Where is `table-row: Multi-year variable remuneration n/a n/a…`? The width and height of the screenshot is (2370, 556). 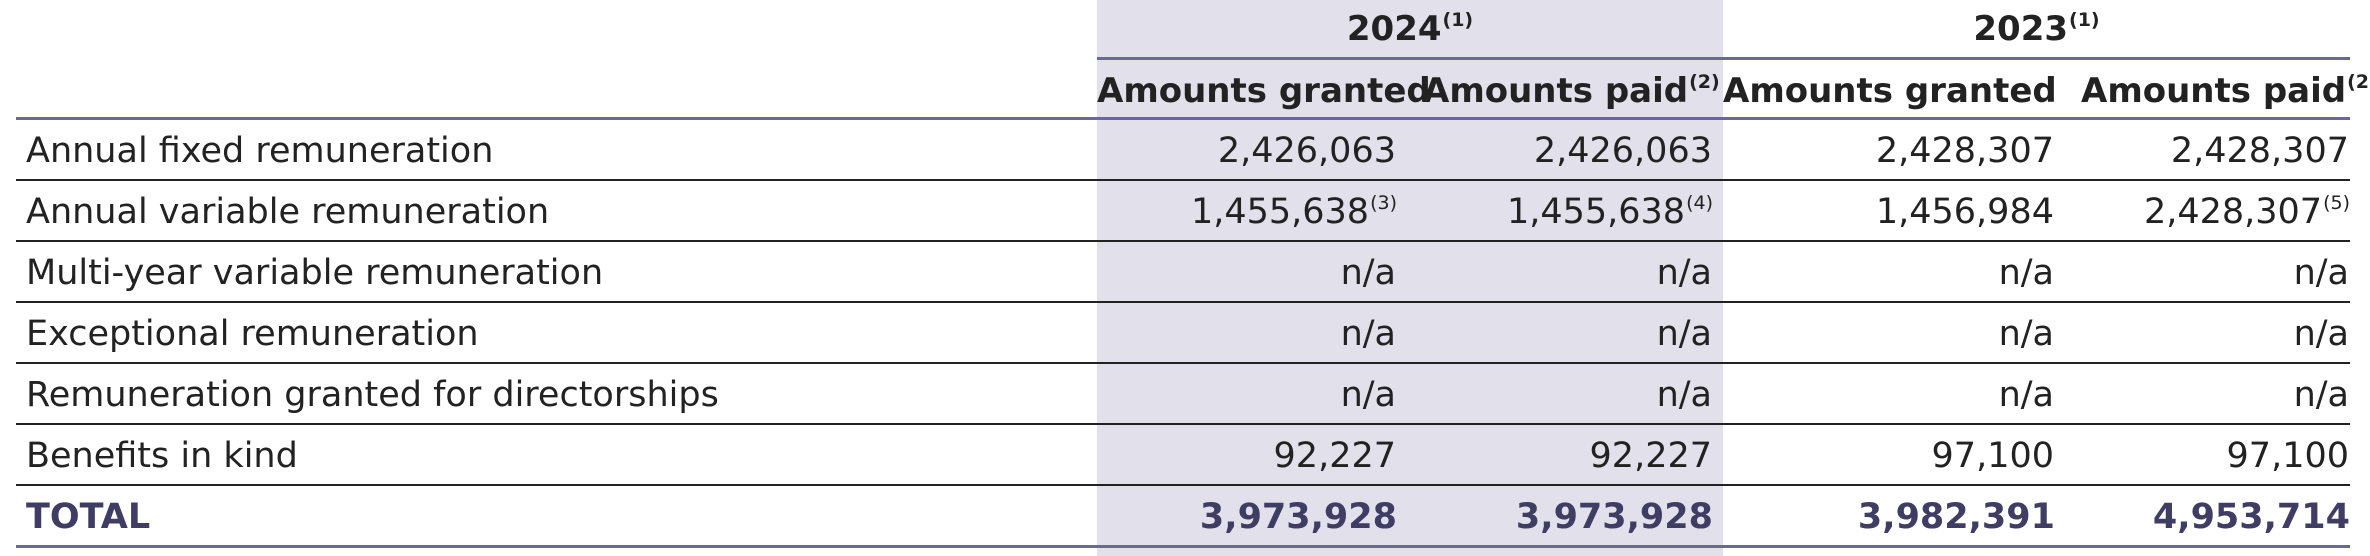
table-row: Multi-year variable remuneration n/a n/a… is located at coordinates (1183, 272).